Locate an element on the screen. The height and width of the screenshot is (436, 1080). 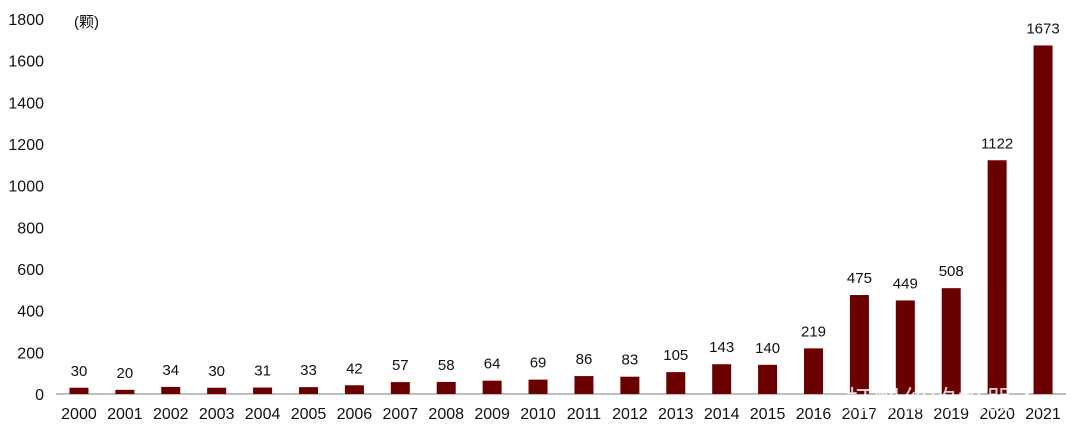
x-tick-label: 2017 is located at coordinates (860, 414).